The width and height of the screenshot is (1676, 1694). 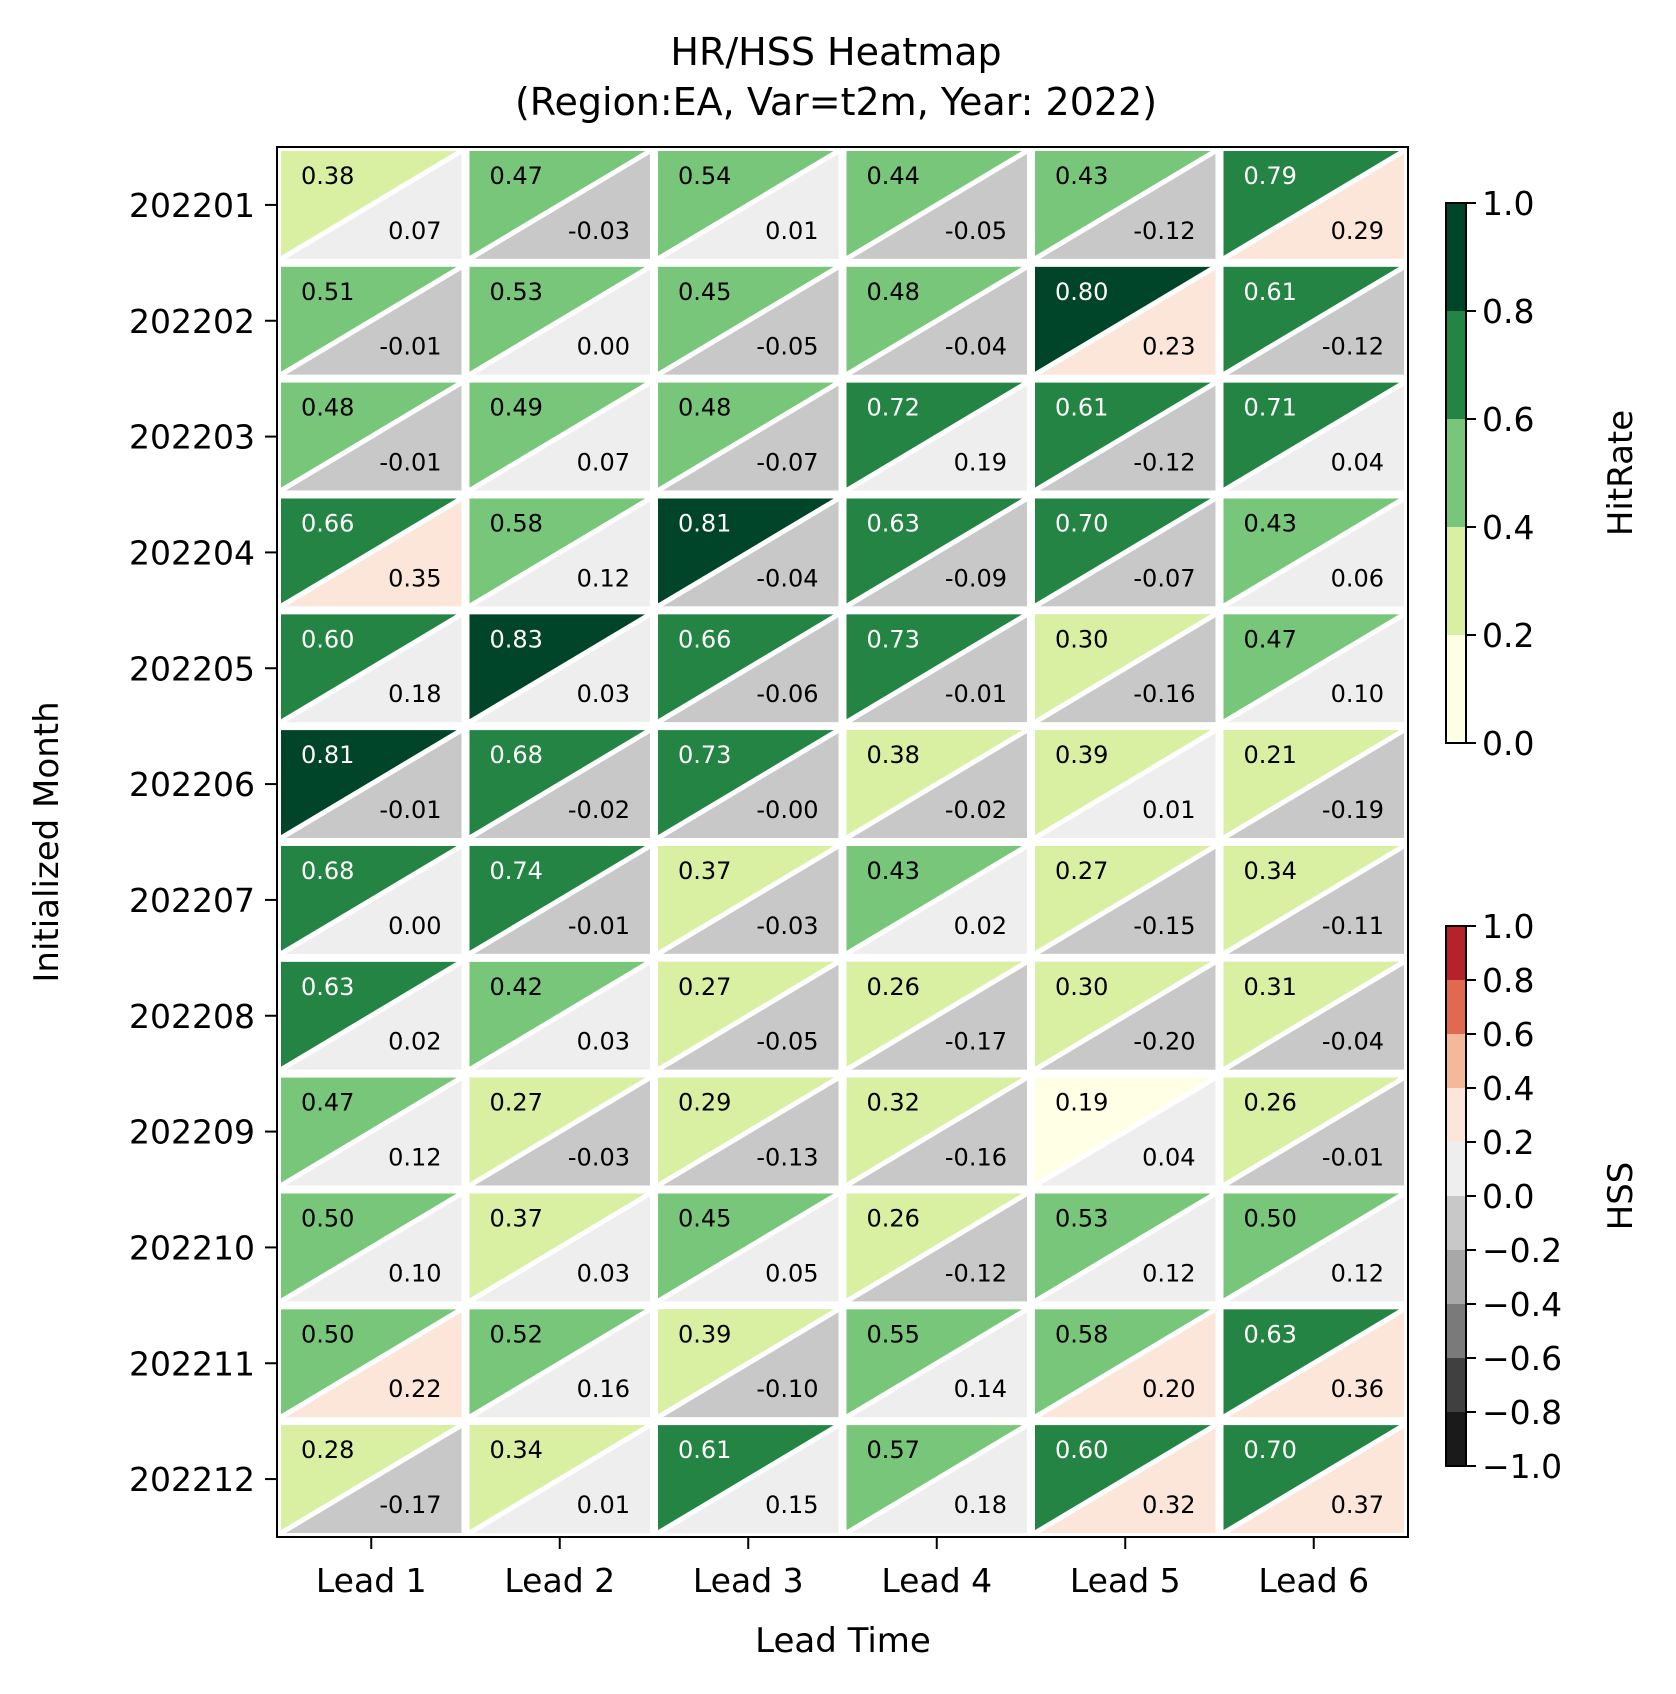 I want to click on hss-value-label: 0.02, so click(x=414, y=1042).